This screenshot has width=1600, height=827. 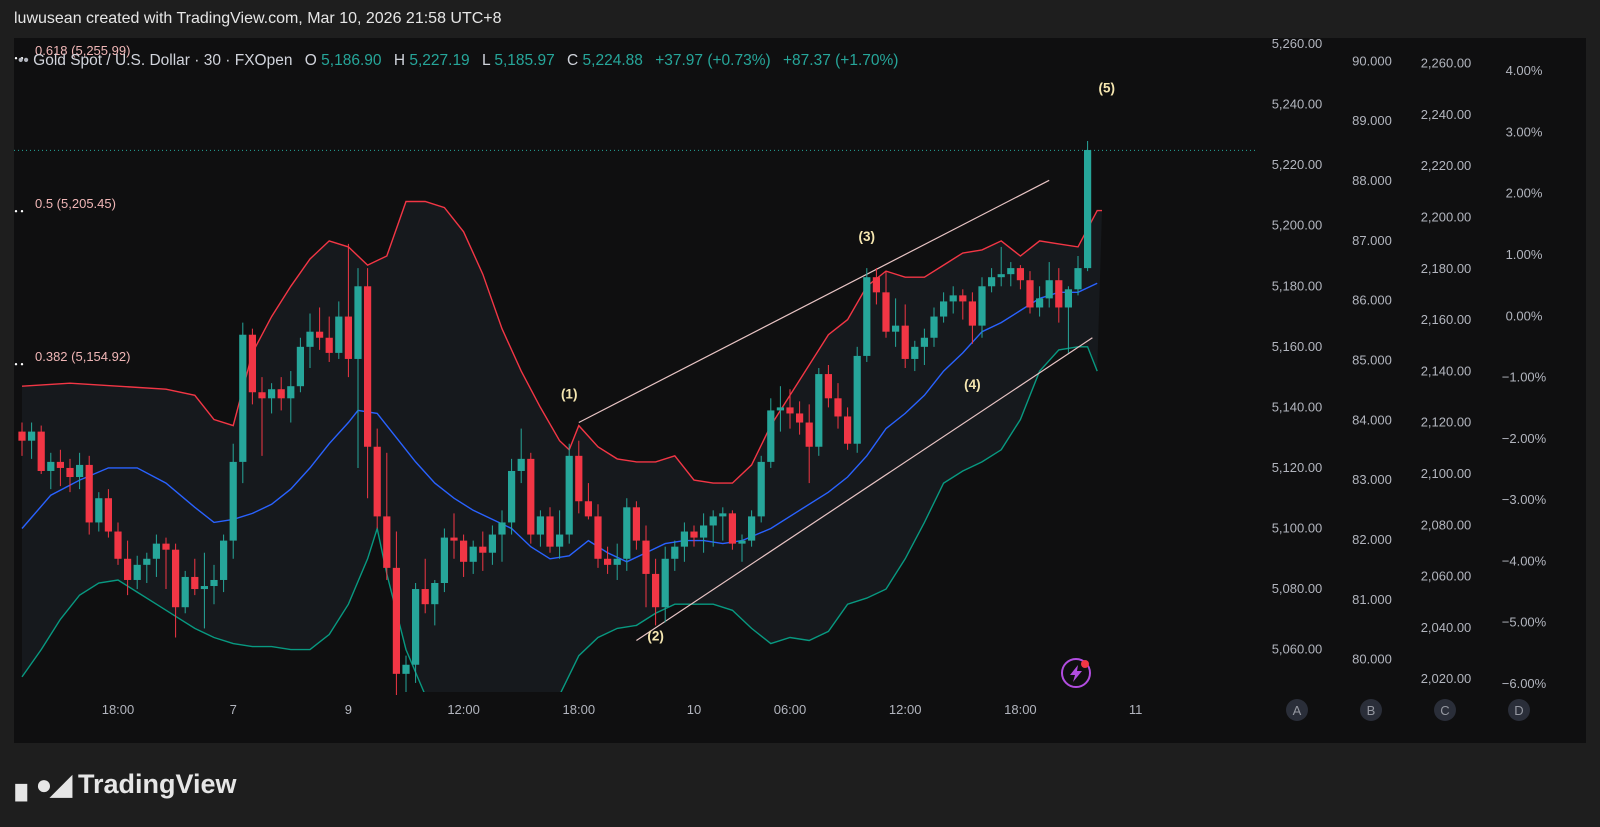 I want to click on scale-c-tick-label: 2,060.00, so click(x=1446, y=576).